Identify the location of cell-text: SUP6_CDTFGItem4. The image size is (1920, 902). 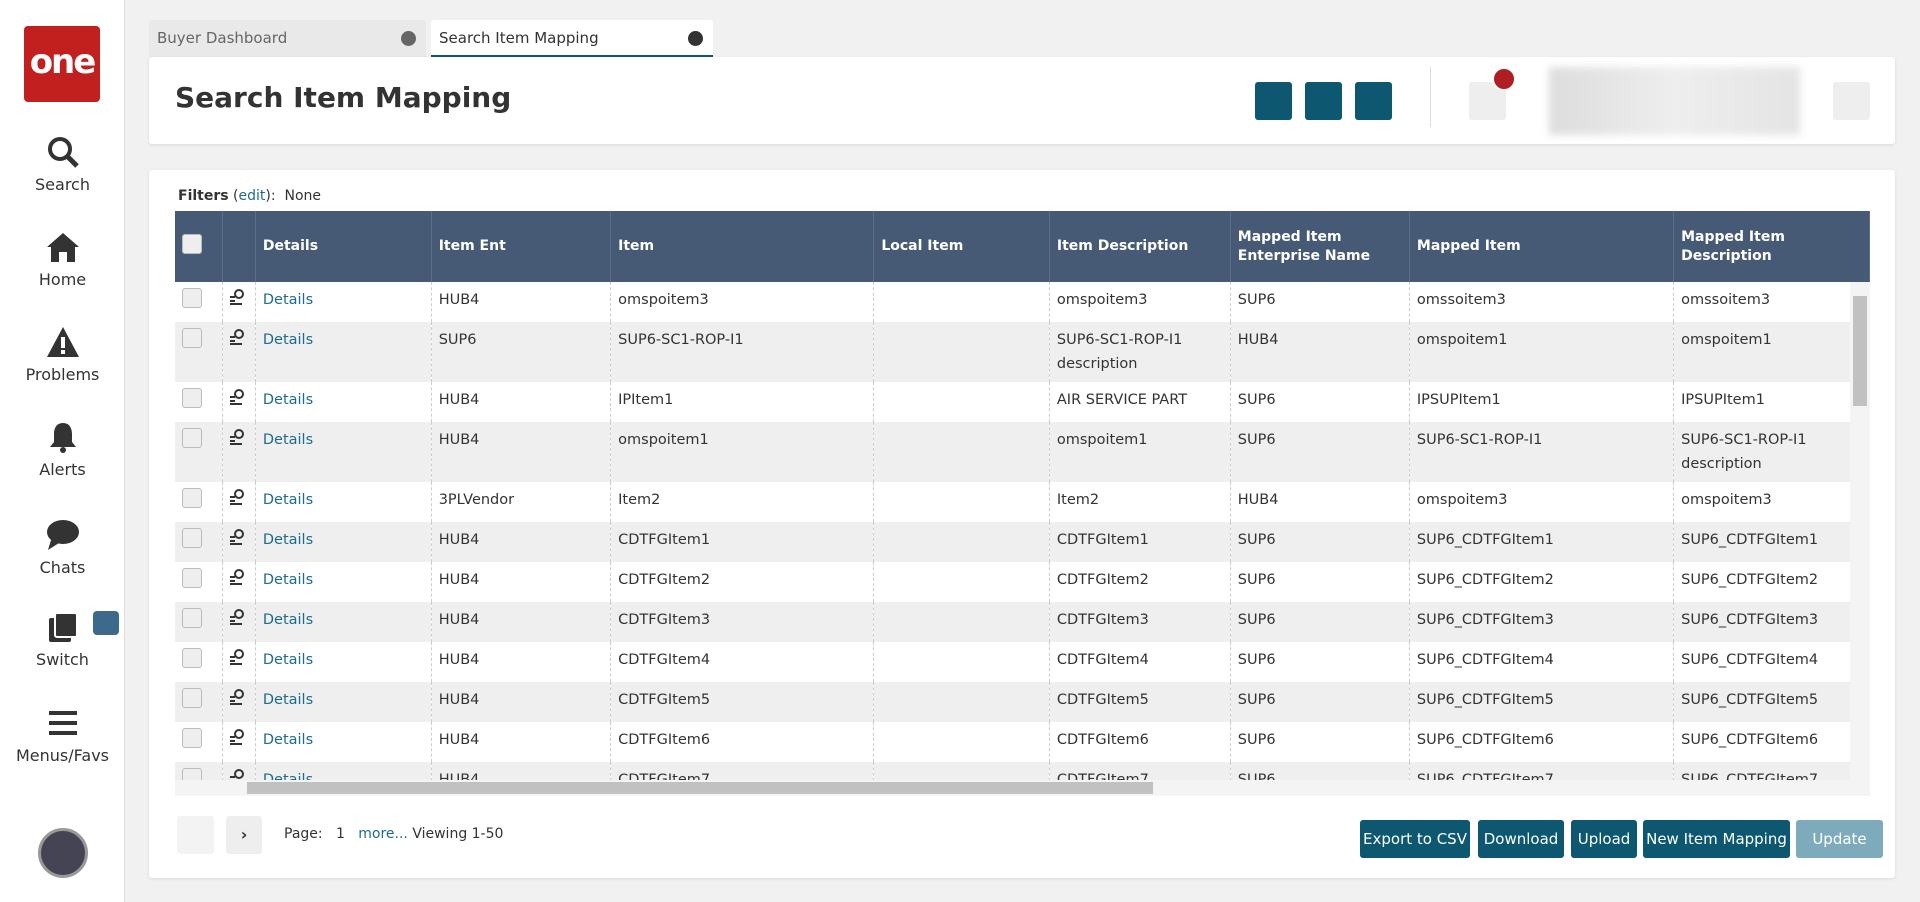
(1749, 660).